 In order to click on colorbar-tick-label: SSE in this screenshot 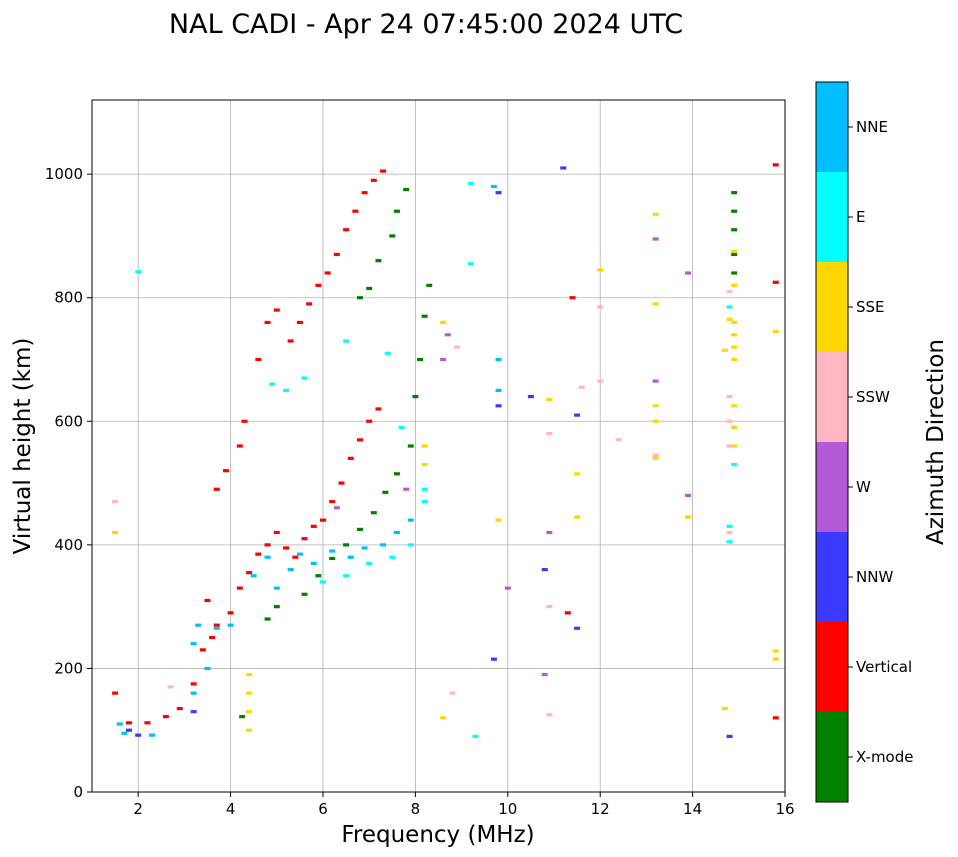, I will do `click(870, 307)`.